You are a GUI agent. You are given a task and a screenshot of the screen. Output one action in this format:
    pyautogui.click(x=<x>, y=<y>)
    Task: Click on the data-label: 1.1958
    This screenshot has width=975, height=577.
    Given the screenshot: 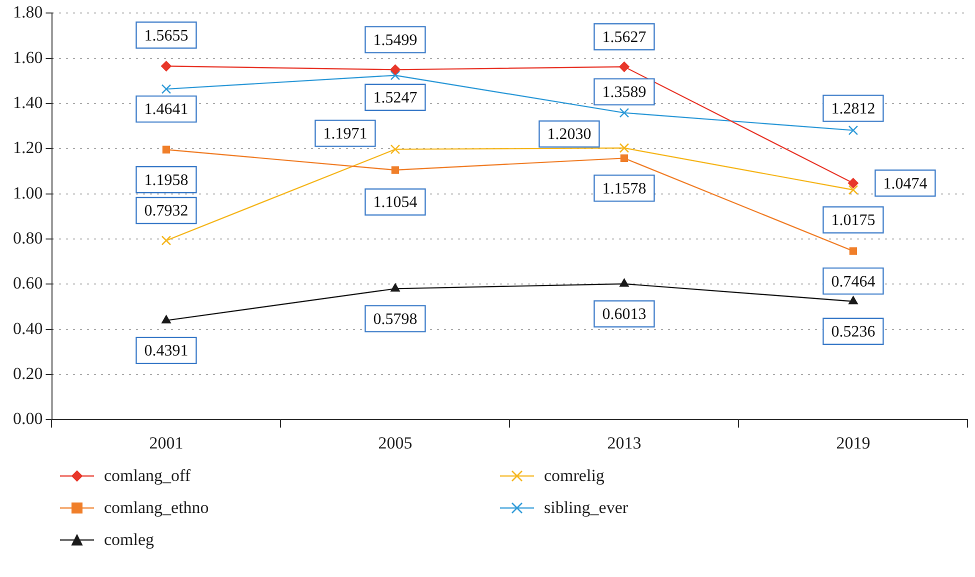 What is the action you would take?
    pyautogui.click(x=166, y=180)
    